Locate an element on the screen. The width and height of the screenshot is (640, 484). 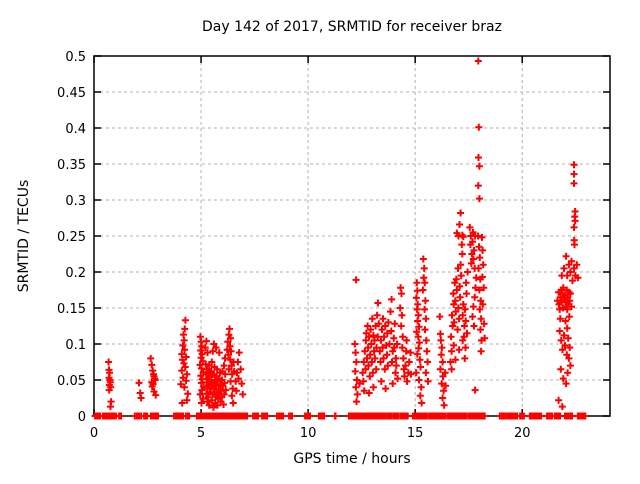
y-tick-label: 0.4 is located at coordinates (75, 129).